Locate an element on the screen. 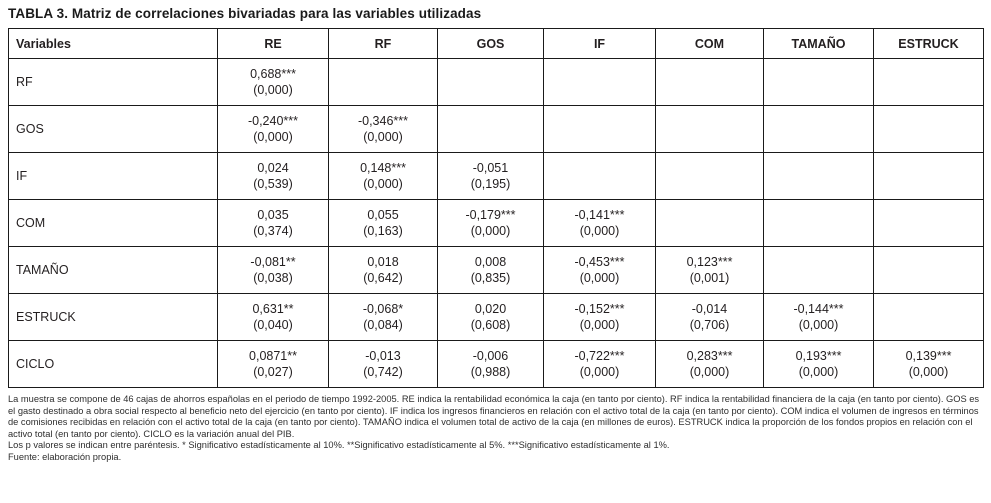 This screenshot has width=991, height=503. p-value: (0,706) is located at coordinates (709, 325).